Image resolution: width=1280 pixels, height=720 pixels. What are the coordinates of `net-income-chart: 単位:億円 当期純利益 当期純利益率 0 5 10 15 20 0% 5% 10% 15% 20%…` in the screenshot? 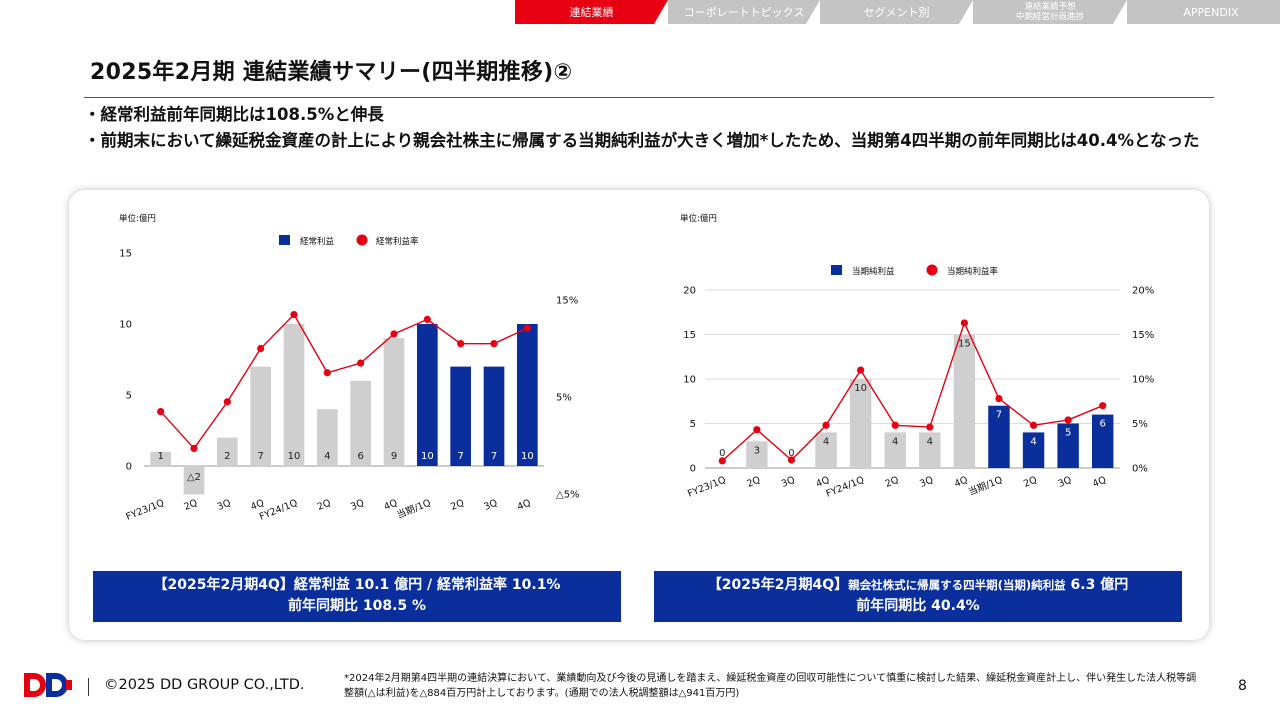 It's located at (917, 356).